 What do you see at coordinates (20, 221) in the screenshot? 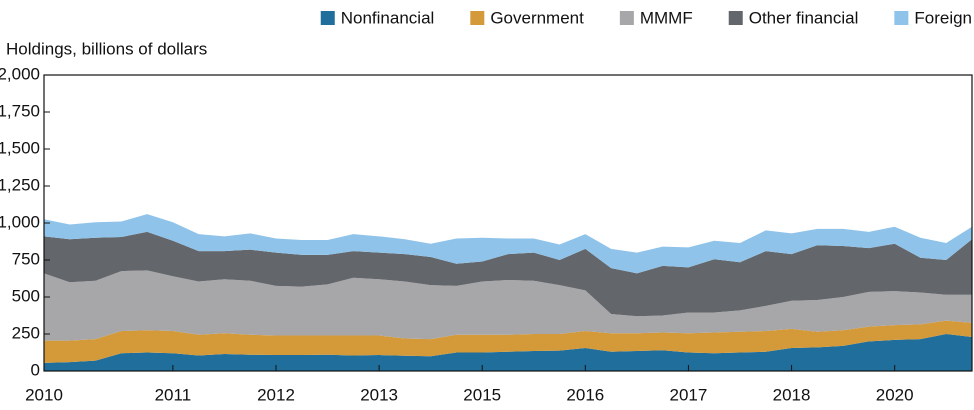
I see `y-tick-label: 1,000` at bounding box center [20, 221].